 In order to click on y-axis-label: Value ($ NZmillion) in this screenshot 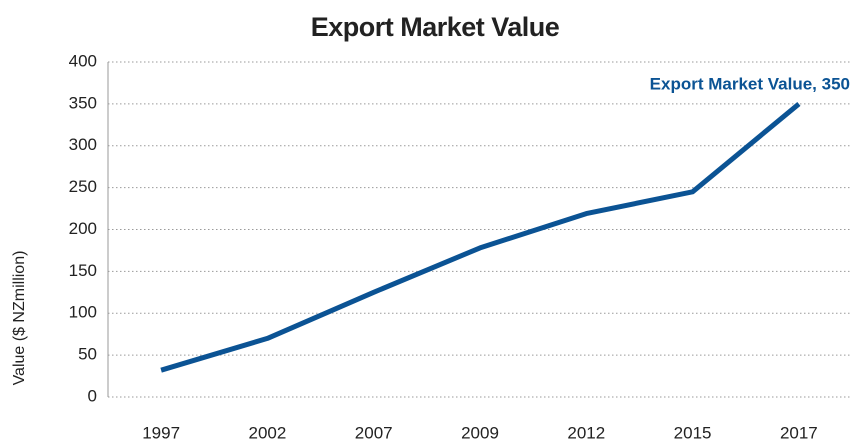, I will do `click(19, 318)`.